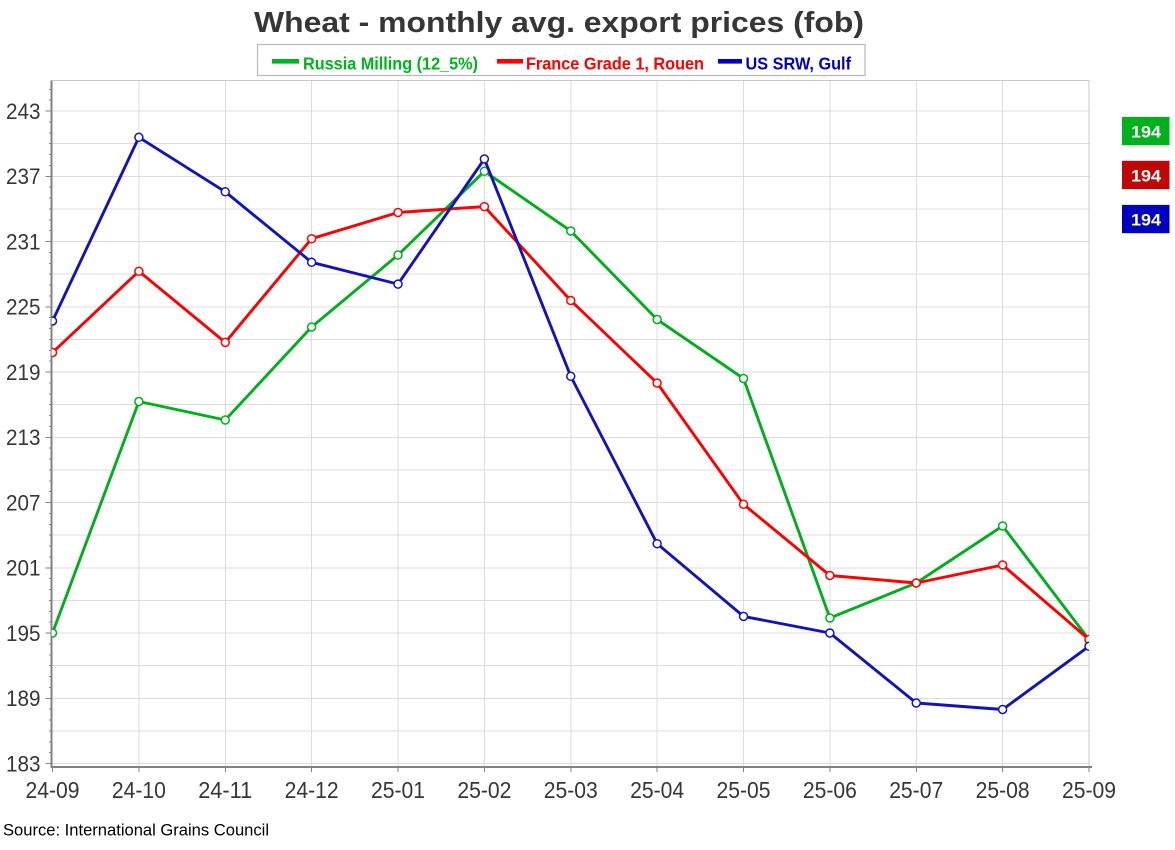 Image resolution: width=1175 pixels, height=850 pixels. What do you see at coordinates (23, 502) in the screenshot?
I see `svg-text: 207` at bounding box center [23, 502].